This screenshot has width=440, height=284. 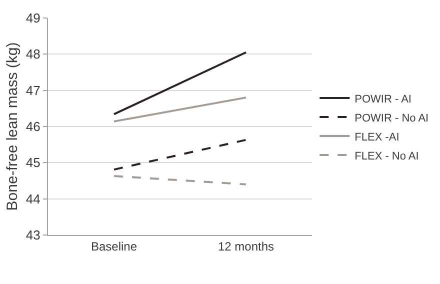 I want to click on y-axis-title: Bone-free lean mass (kg), so click(x=13, y=126).